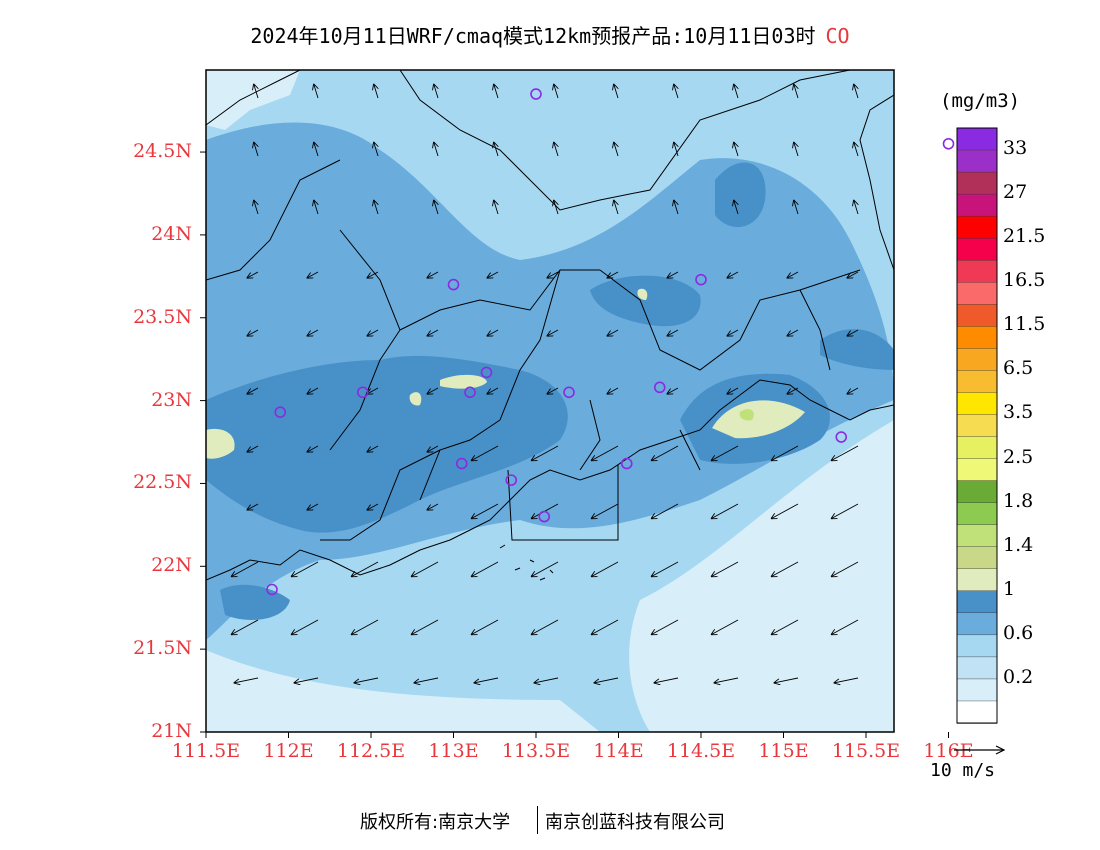 Image resolution: width=1100 pixels, height=850 pixels. What do you see at coordinates (220, 443) in the screenshot?
I see `field-high-west` at bounding box center [220, 443].